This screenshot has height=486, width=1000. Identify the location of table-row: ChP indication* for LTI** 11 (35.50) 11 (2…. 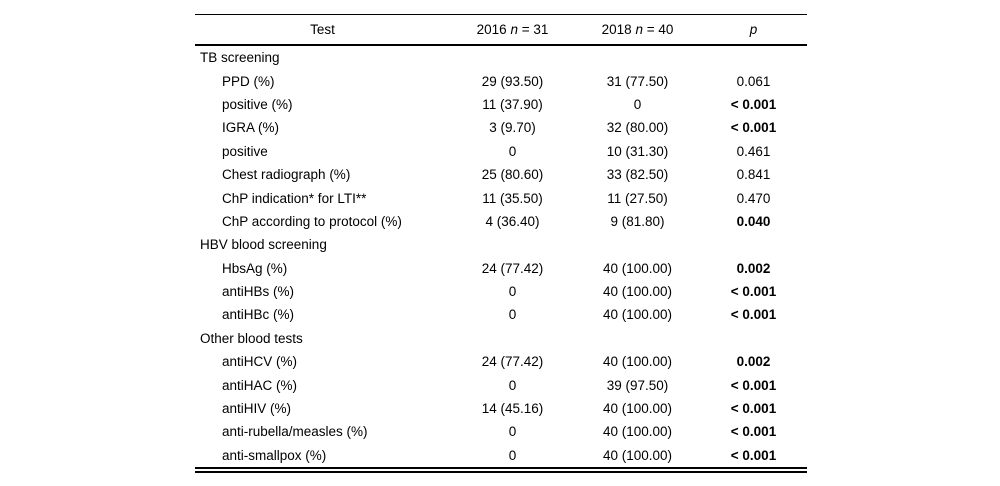
(501, 197).